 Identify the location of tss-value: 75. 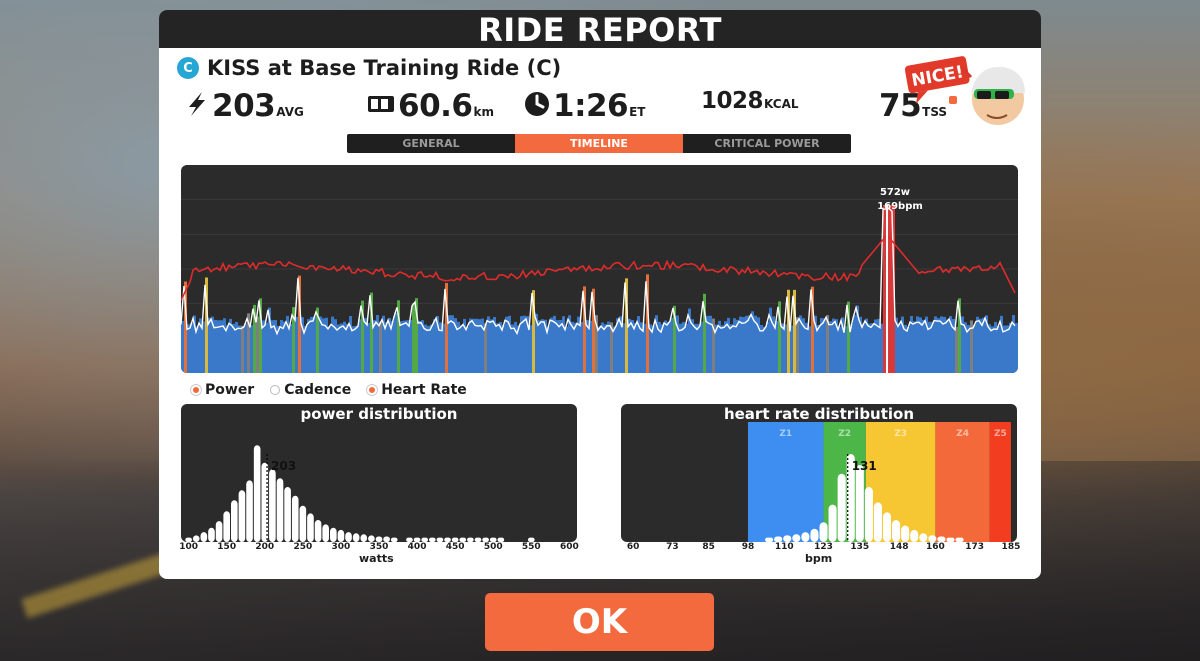
(900, 106).